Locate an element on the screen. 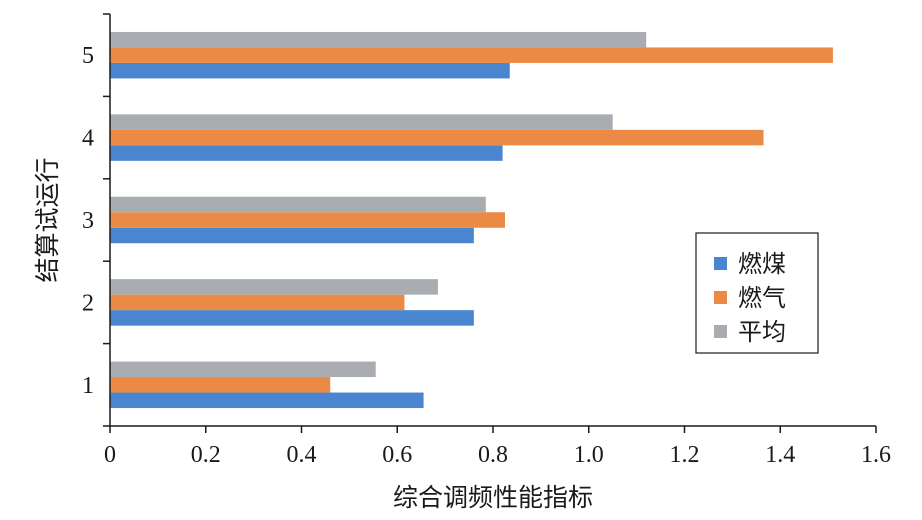 Image resolution: width=922 pixels, height=520 pixels. bar-2-燃气 is located at coordinates (257, 302).